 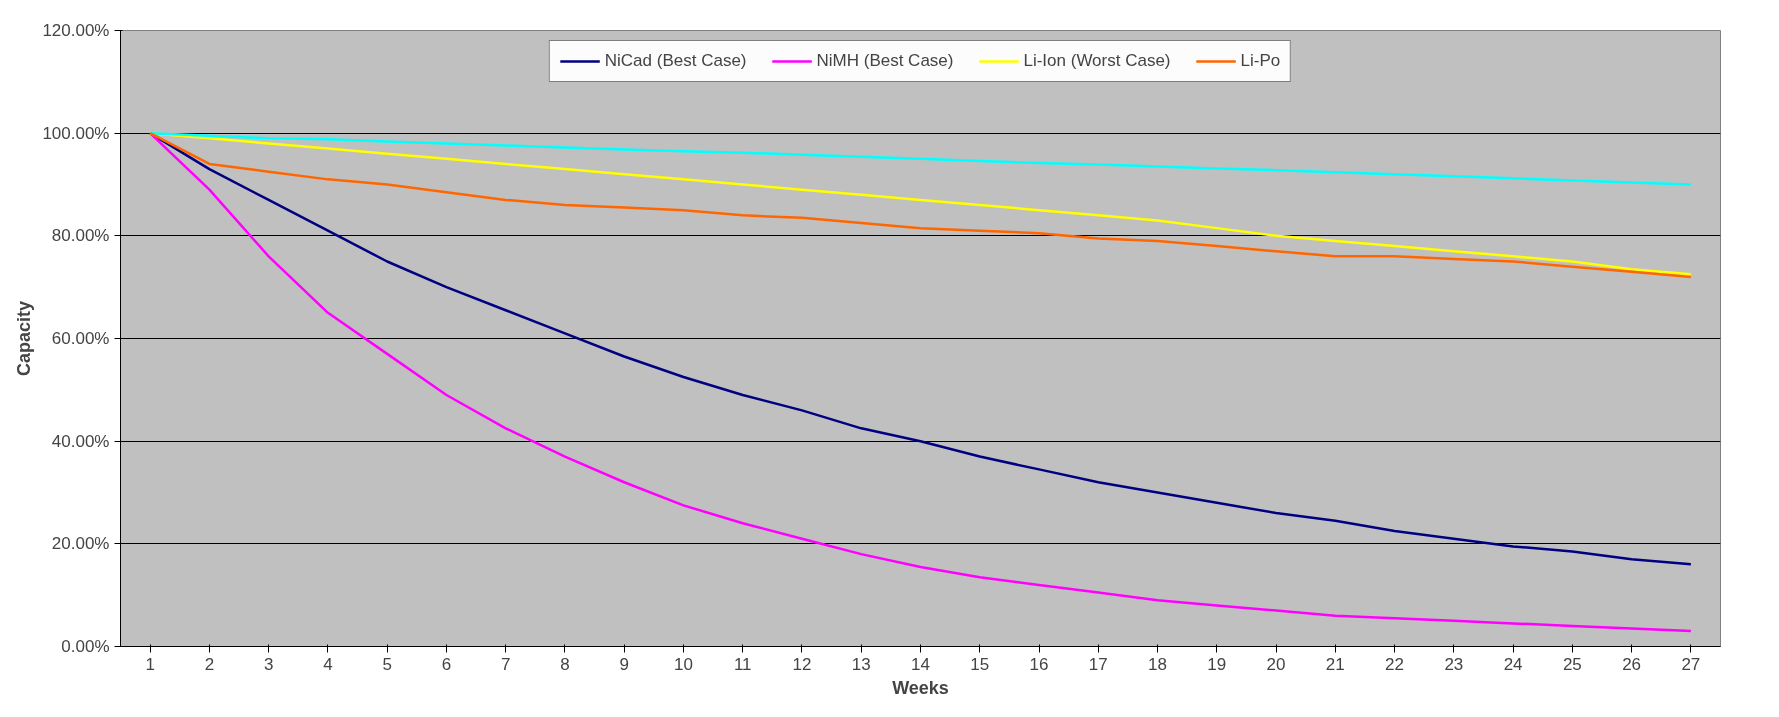 I want to click on x-tick-label: 2, so click(x=209, y=664).